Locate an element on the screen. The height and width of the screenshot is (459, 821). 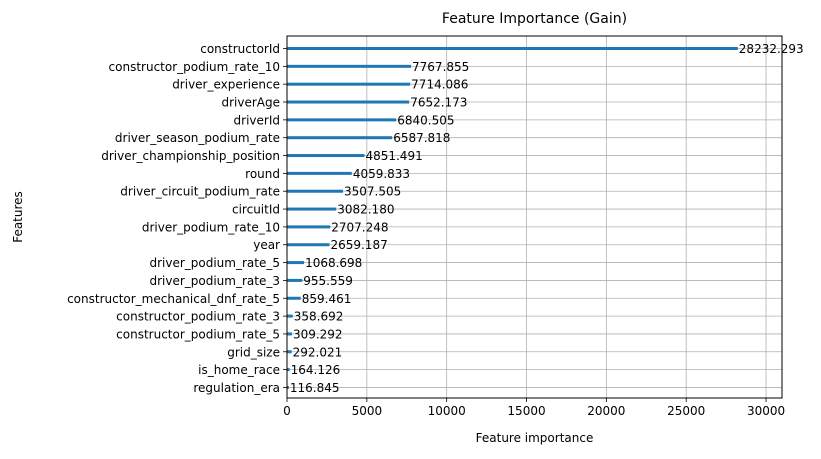
y-tick-label: regulation_era is located at coordinates (236, 388).